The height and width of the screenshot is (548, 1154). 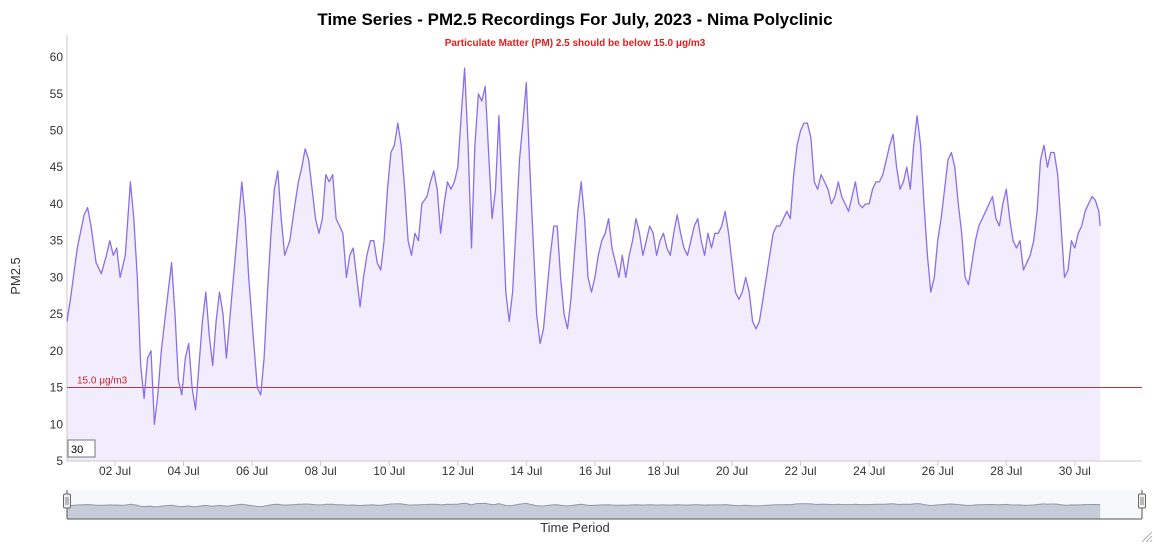 What do you see at coordinates (575, 527) in the screenshot?
I see `x-axis-title: Time Period` at bounding box center [575, 527].